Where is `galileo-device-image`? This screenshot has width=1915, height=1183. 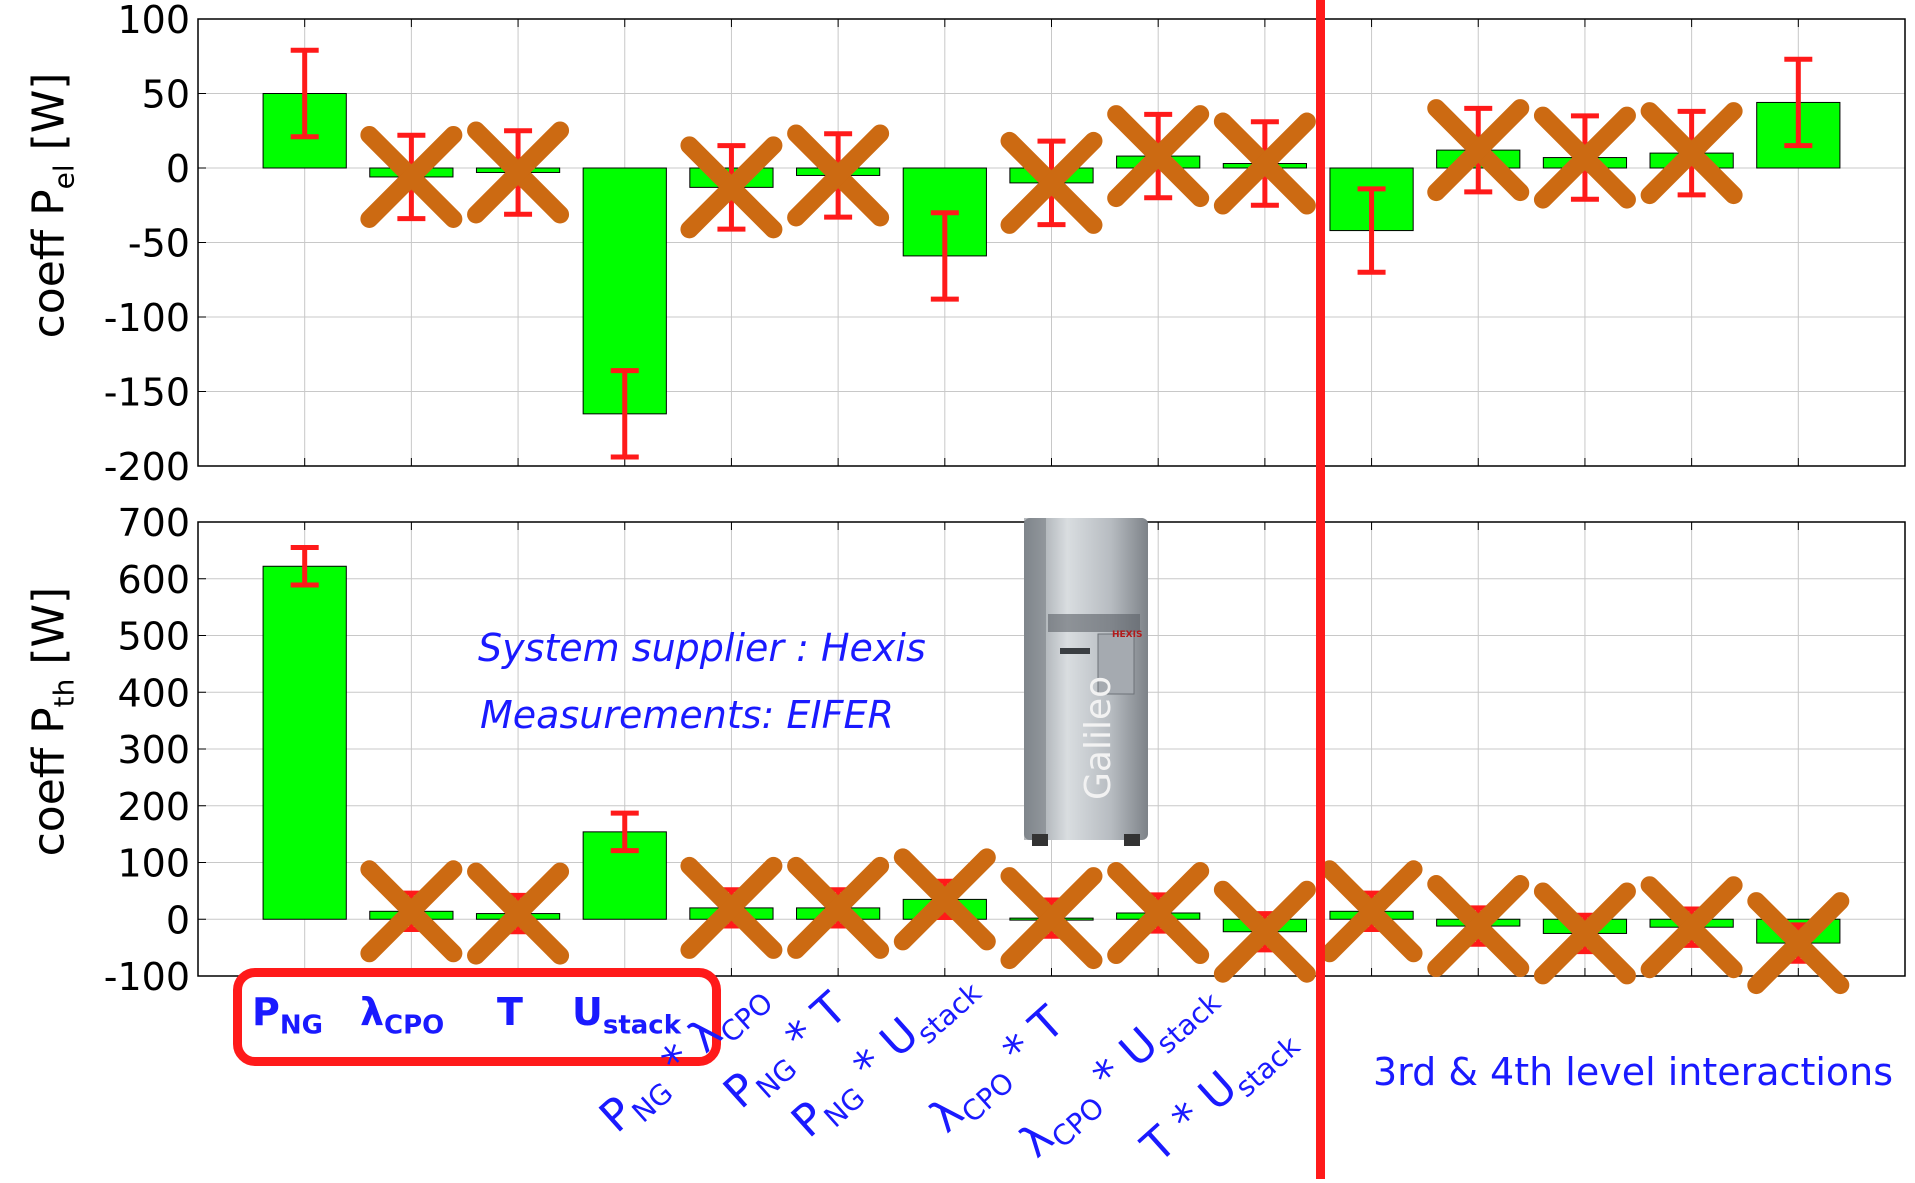 galileo-device-image is located at coordinates (1086, 682).